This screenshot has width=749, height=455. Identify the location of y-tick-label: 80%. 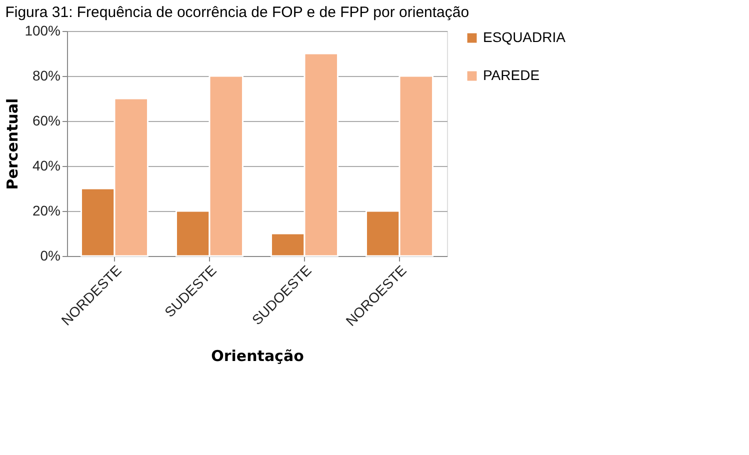
(46, 76).